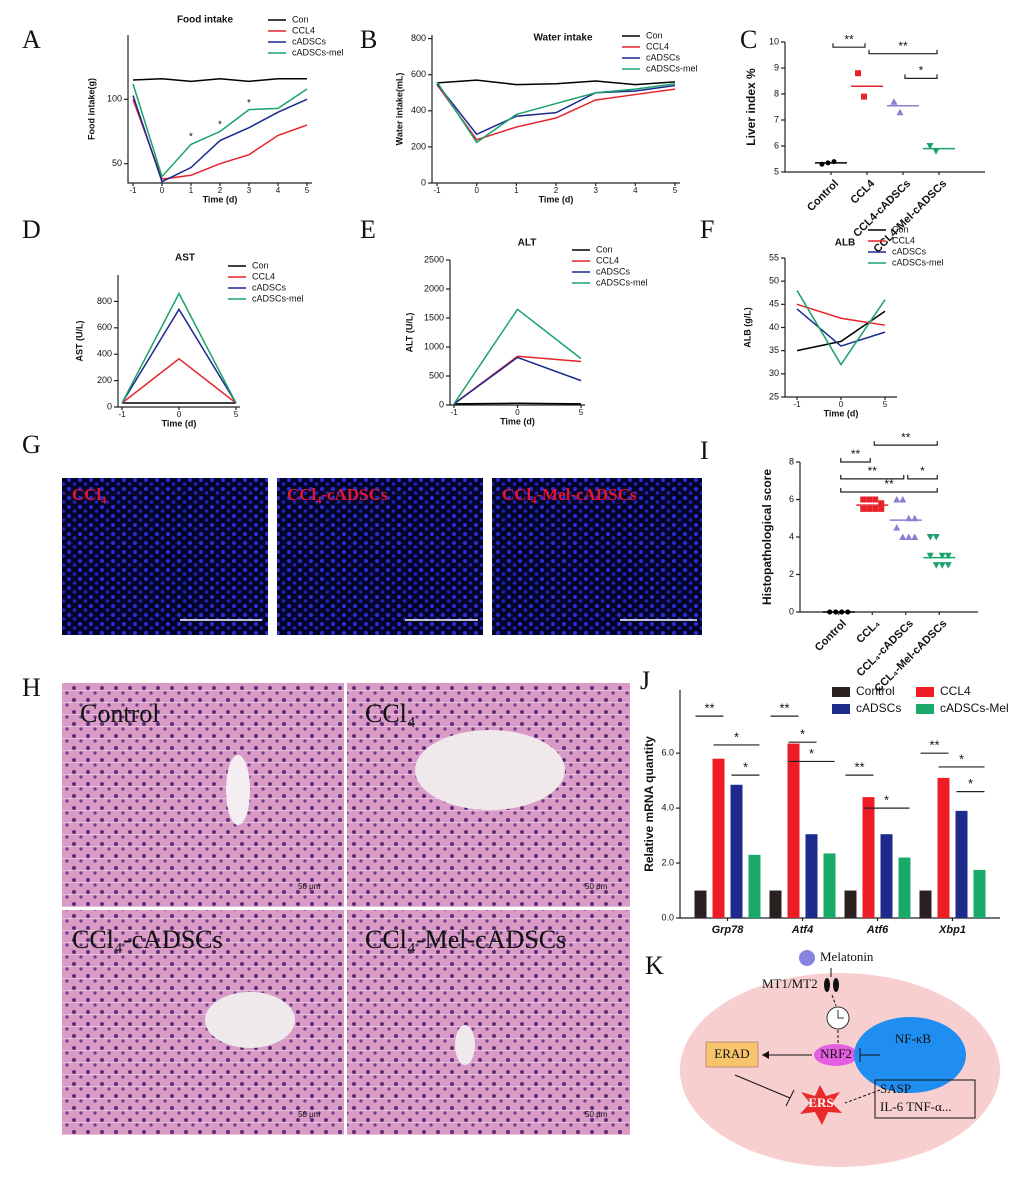 The height and width of the screenshot is (1189, 1020). Describe the element at coordinates (791, 574) in the screenshot. I see `y-tick-label: 2` at that location.